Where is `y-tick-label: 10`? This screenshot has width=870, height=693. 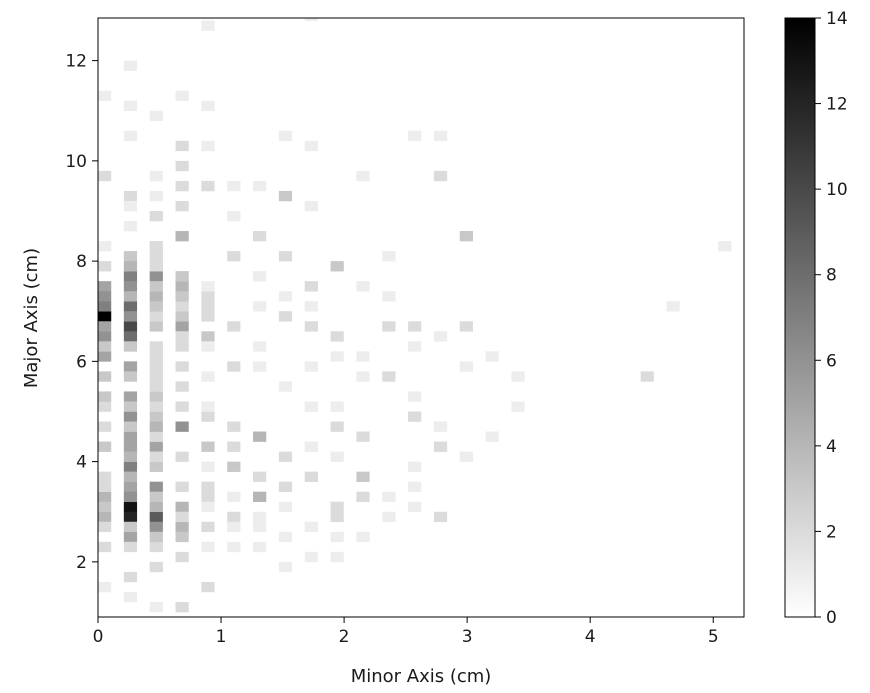
y-tick-label: 10 is located at coordinates (76, 162).